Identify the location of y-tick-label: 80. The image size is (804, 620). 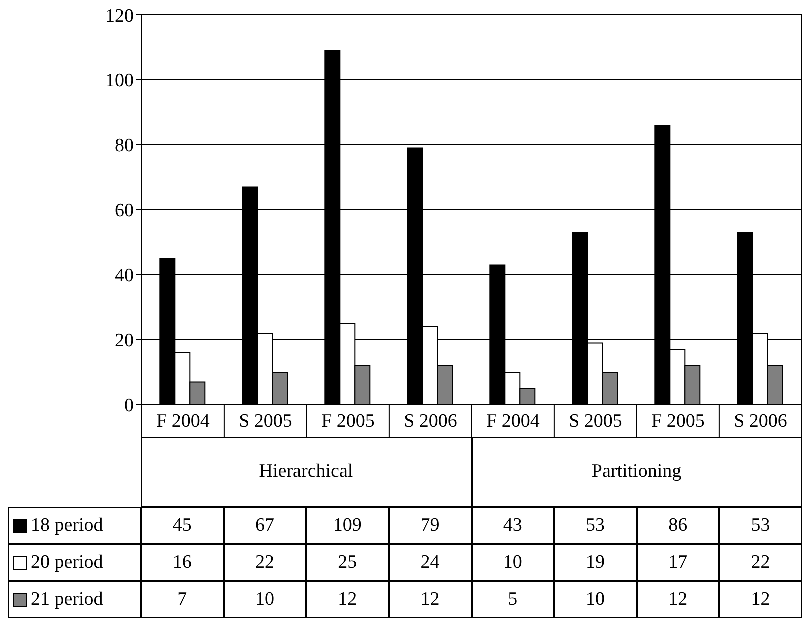
(124, 146).